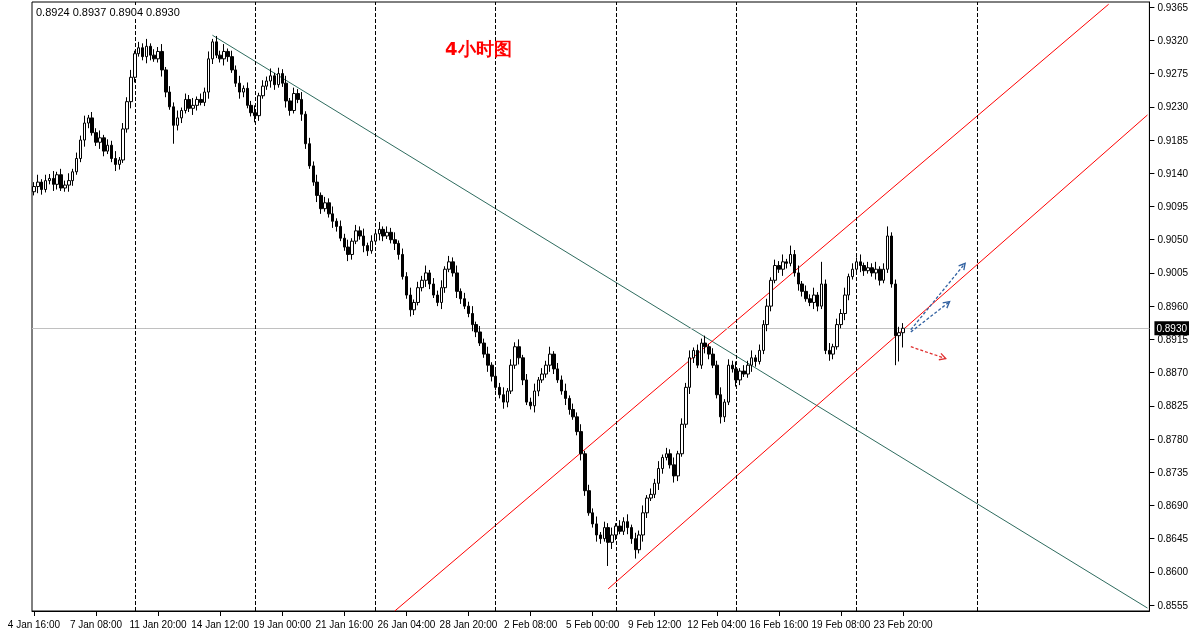  I want to click on y-tick-label: 0.8555, so click(1173, 605).